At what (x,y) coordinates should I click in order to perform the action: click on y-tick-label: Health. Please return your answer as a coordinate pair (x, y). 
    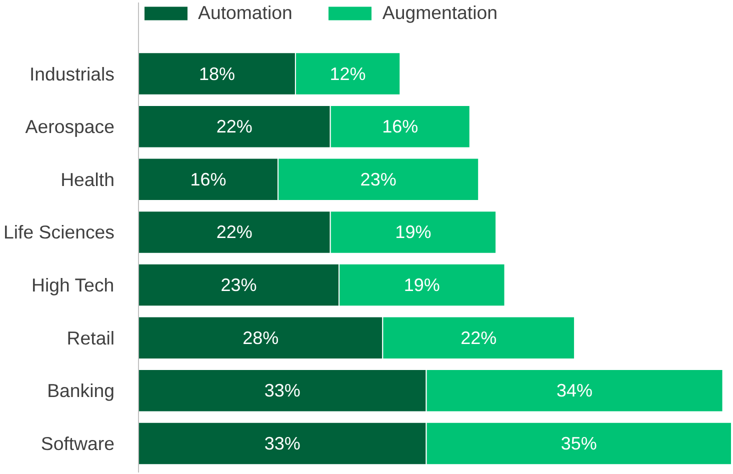
    Looking at the image, I should click on (87, 179).